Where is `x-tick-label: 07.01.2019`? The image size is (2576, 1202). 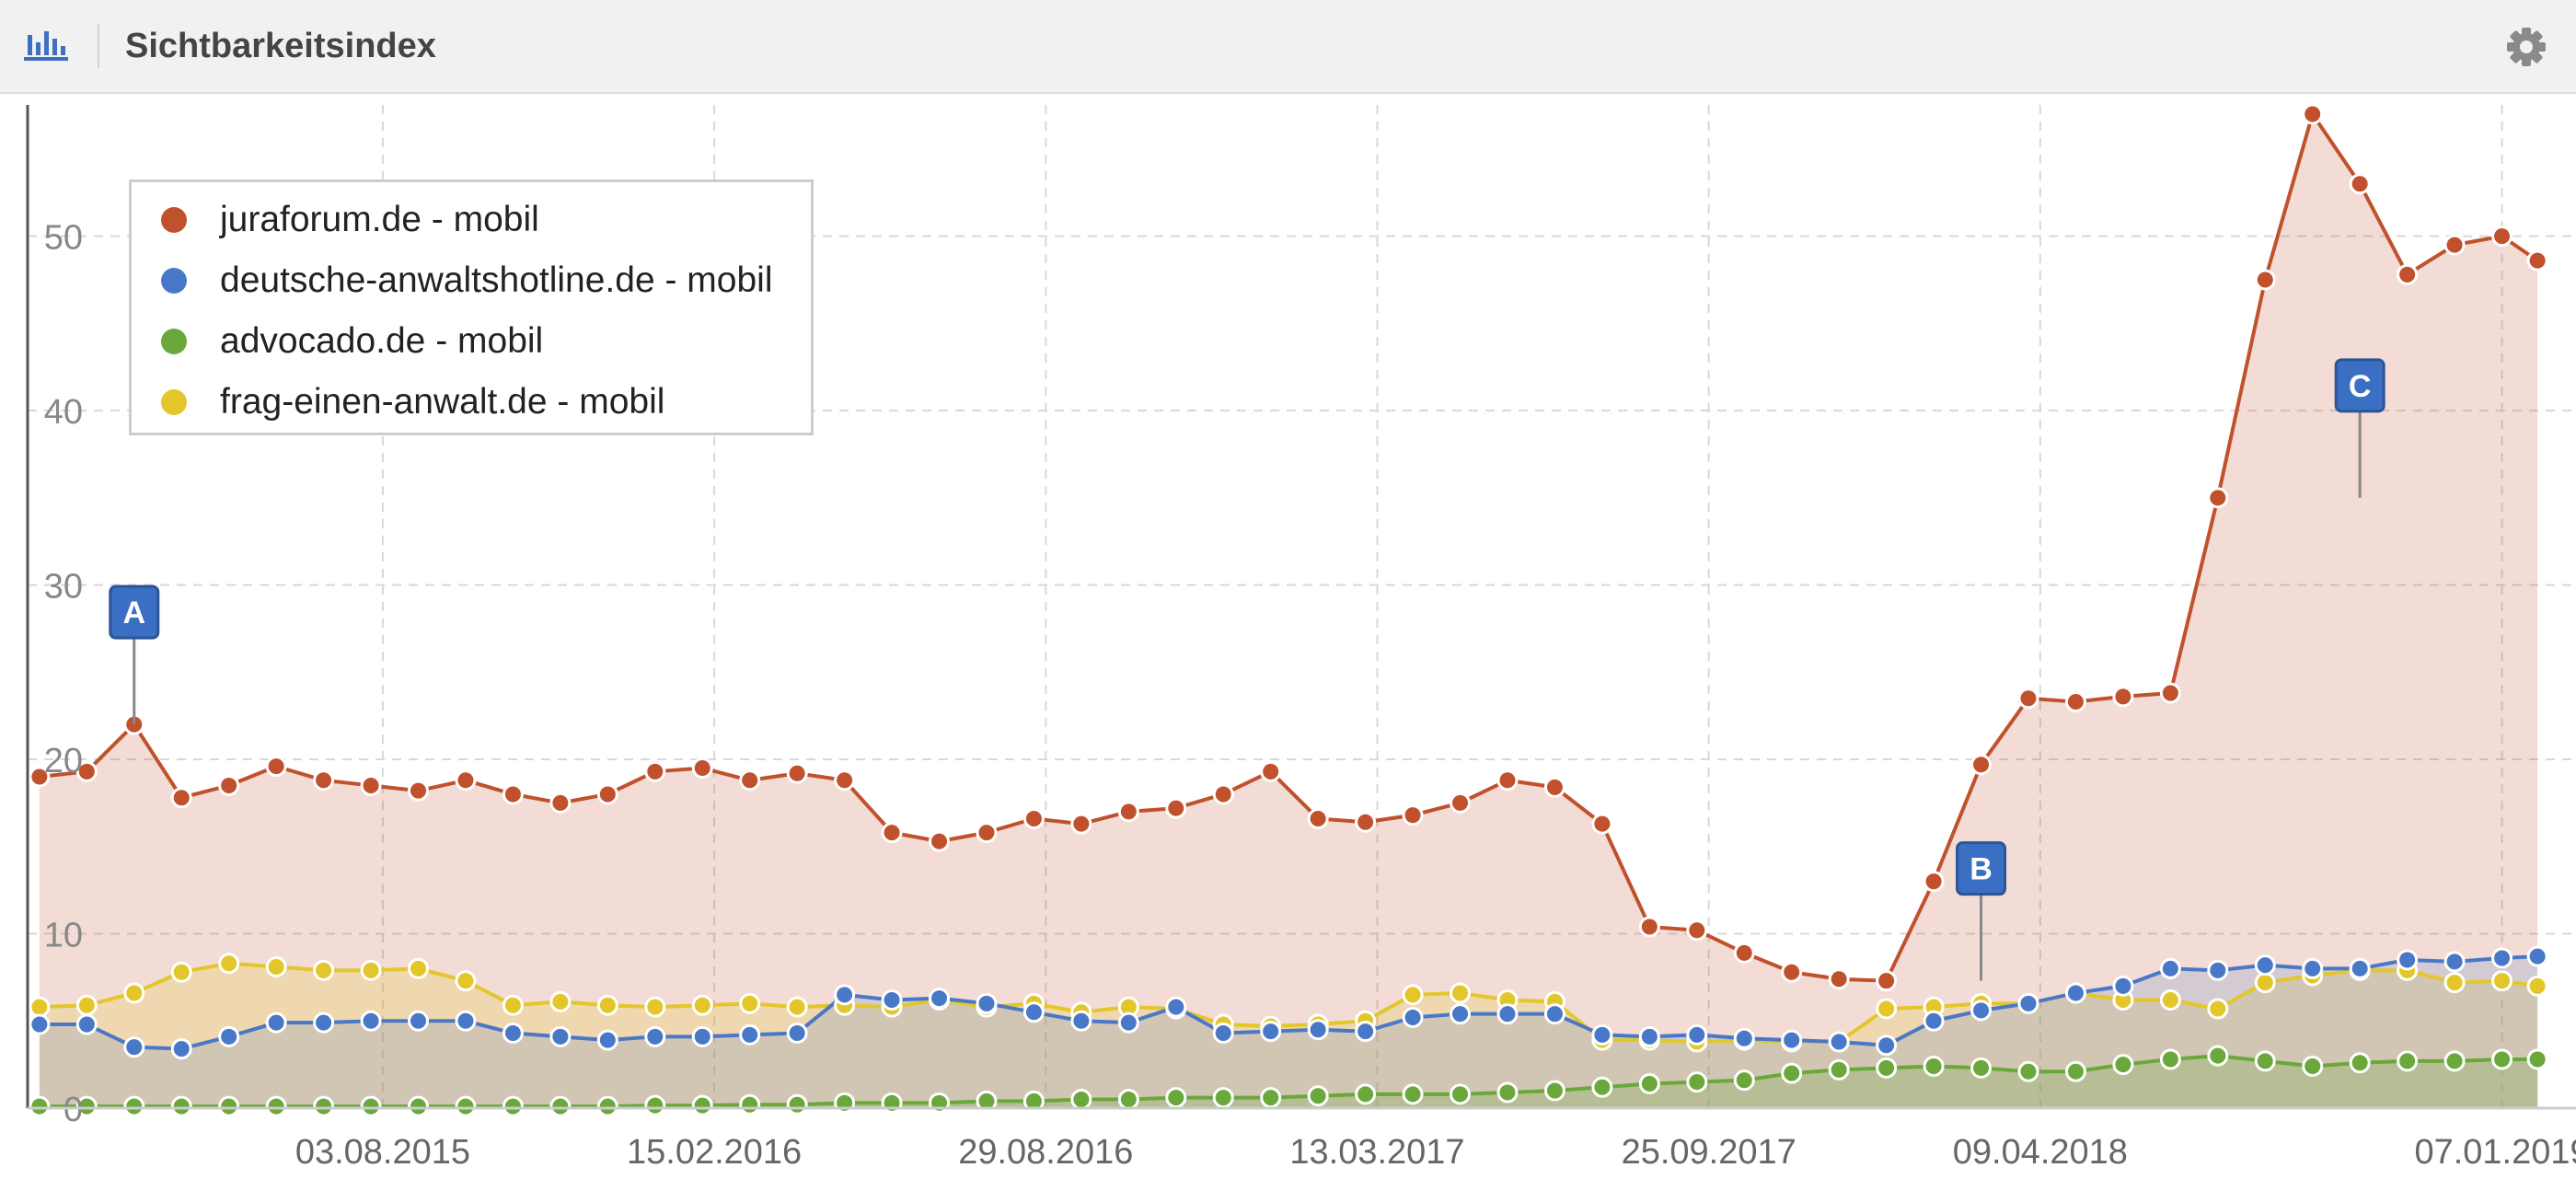 x-tick-label: 07.01.2019 is located at coordinates (2495, 1152).